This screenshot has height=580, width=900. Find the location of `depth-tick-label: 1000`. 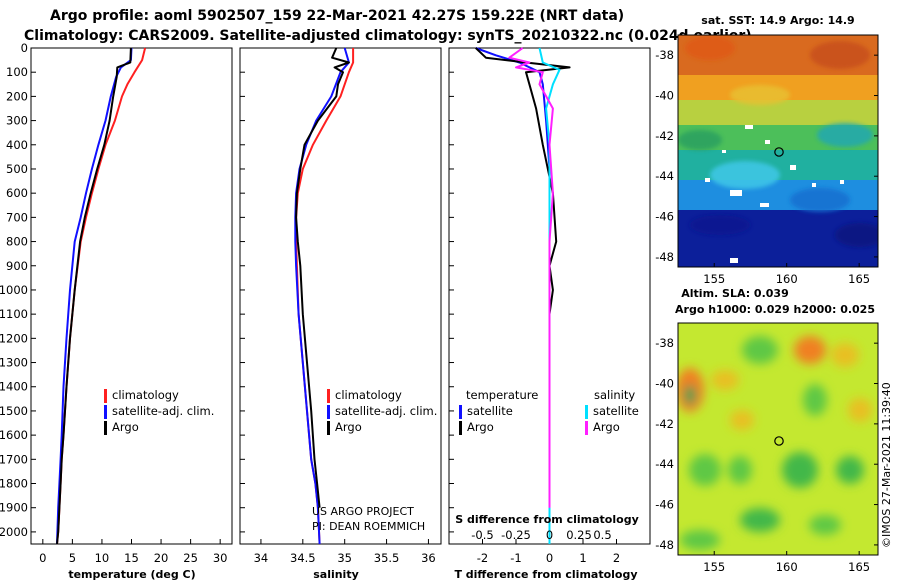

depth-tick-label: 1000 is located at coordinates (14, 290).